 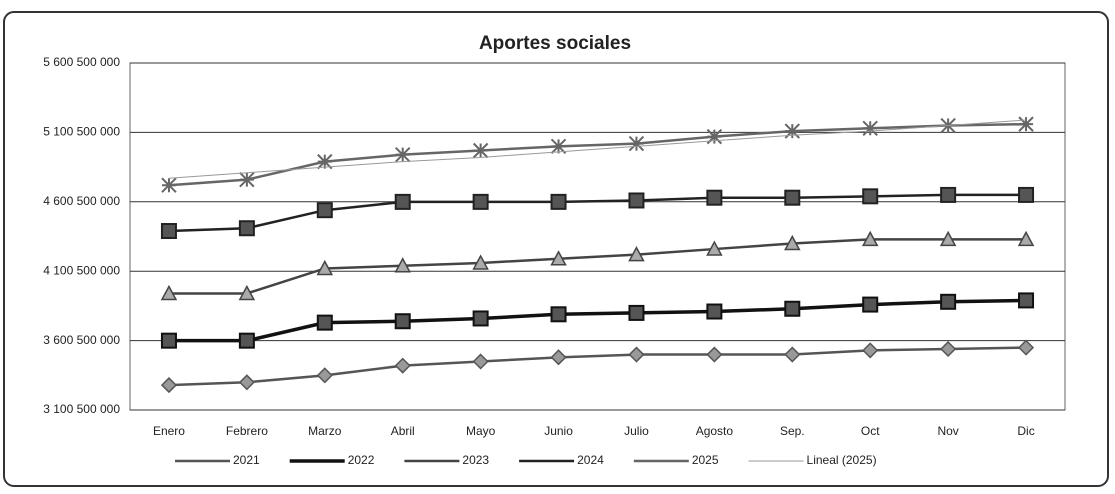 I want to click on x-tick-label: Mayo, so click(x=481, y=431).